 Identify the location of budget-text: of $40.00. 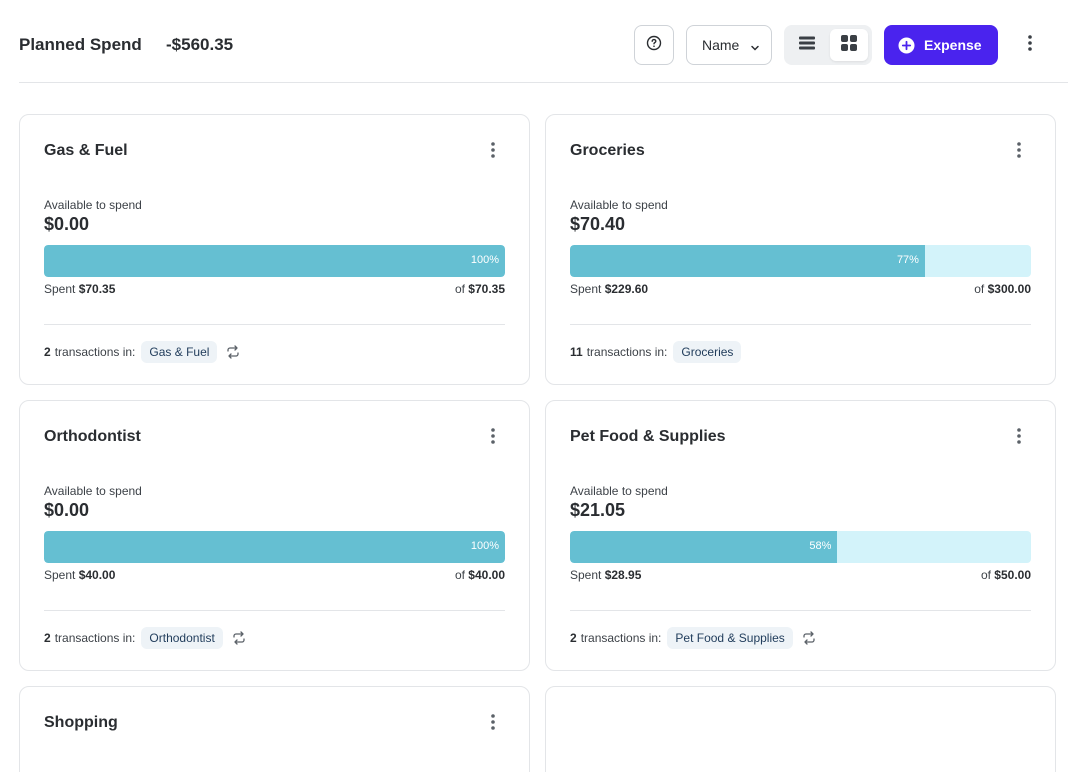
(479, 575).